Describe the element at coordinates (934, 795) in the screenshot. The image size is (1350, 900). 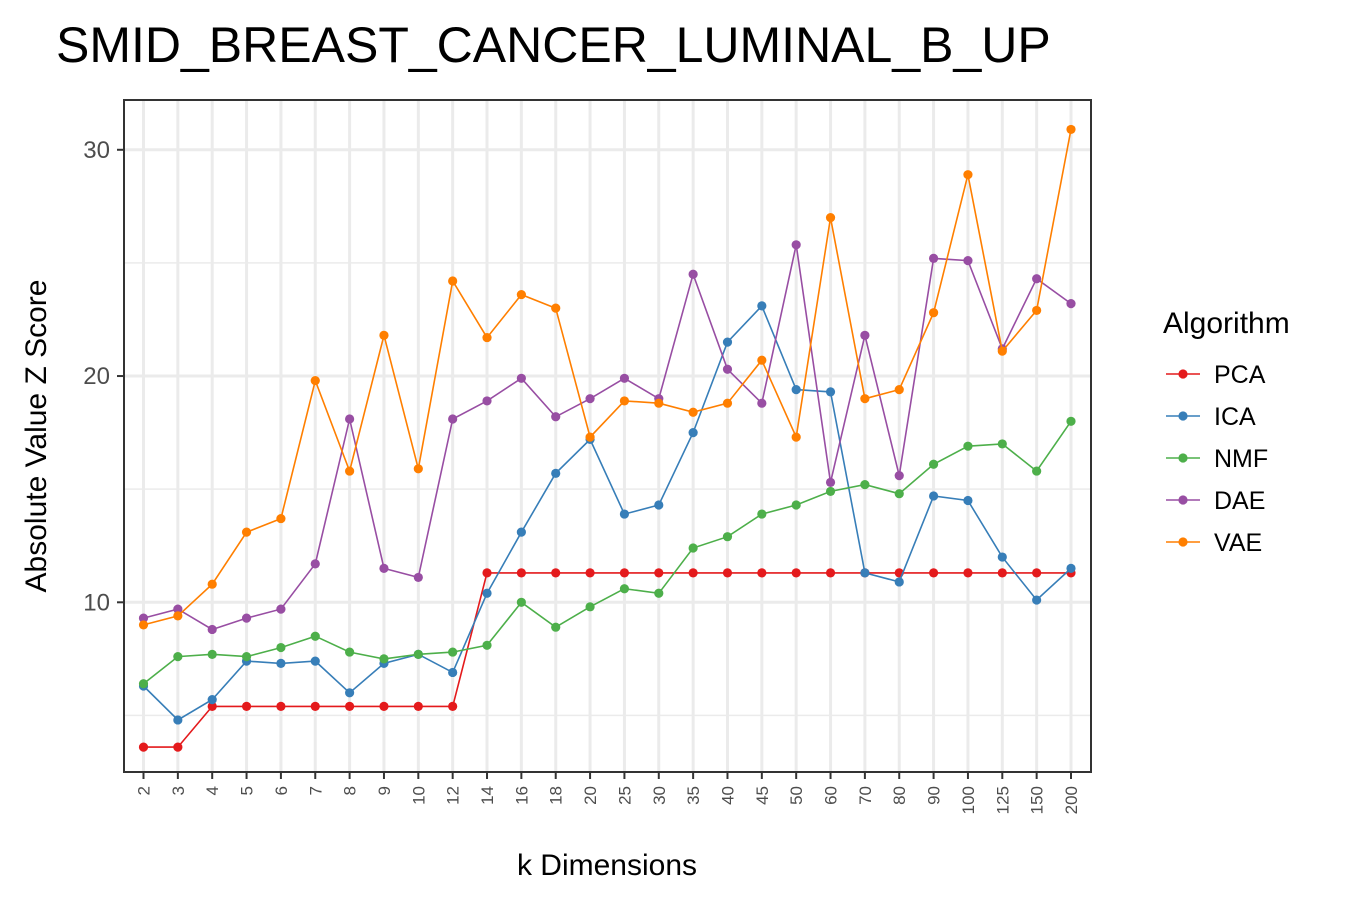
I see `x-tick-label: 90` at that location.